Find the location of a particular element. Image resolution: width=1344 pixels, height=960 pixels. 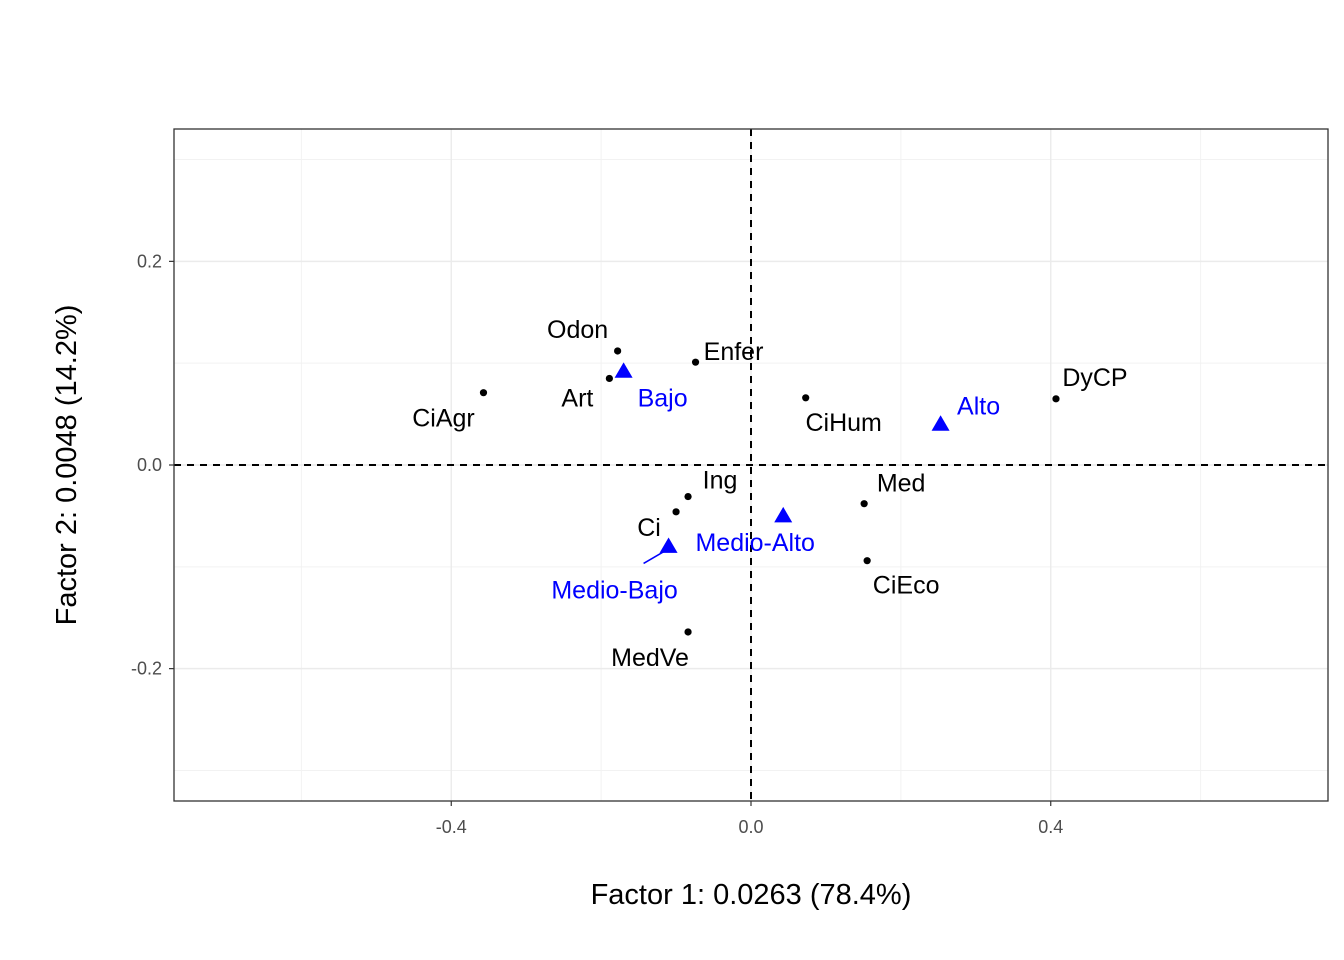

point-med is located at coordinates (864, 504).